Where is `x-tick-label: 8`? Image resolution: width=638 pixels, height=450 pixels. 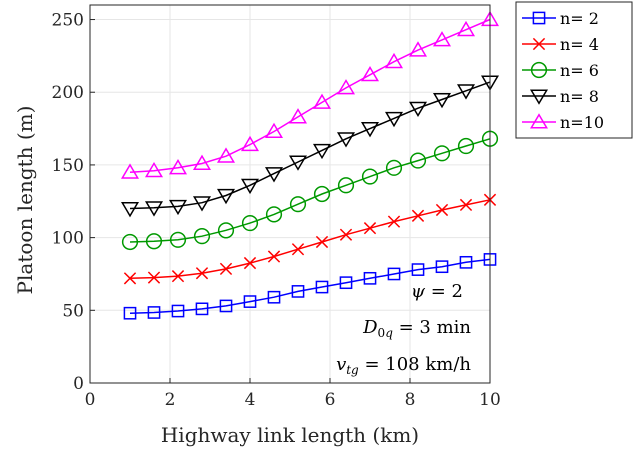 x-tick-label: 8 is located at coordinates (410, 400).